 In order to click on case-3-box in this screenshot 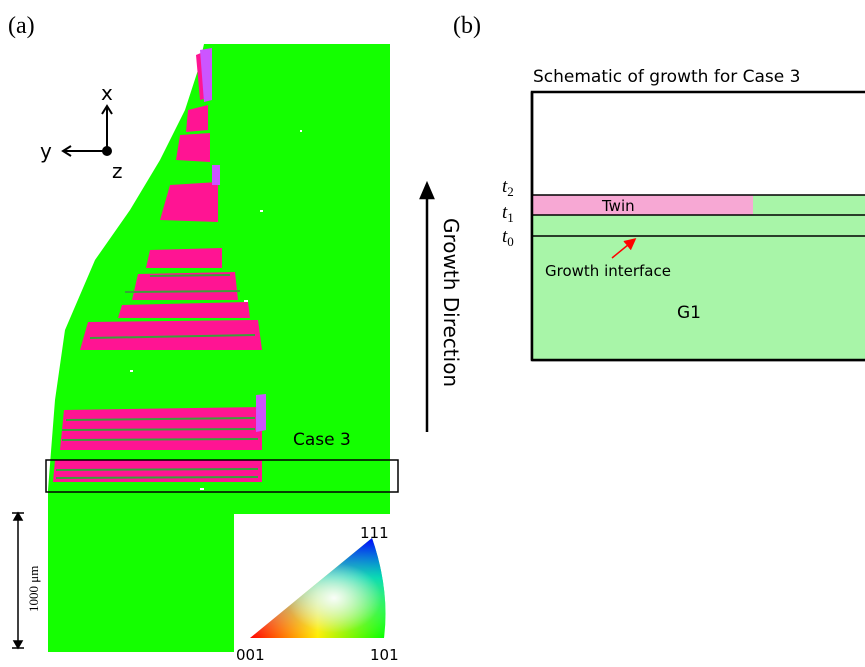, I will do `click(222, 476)`.